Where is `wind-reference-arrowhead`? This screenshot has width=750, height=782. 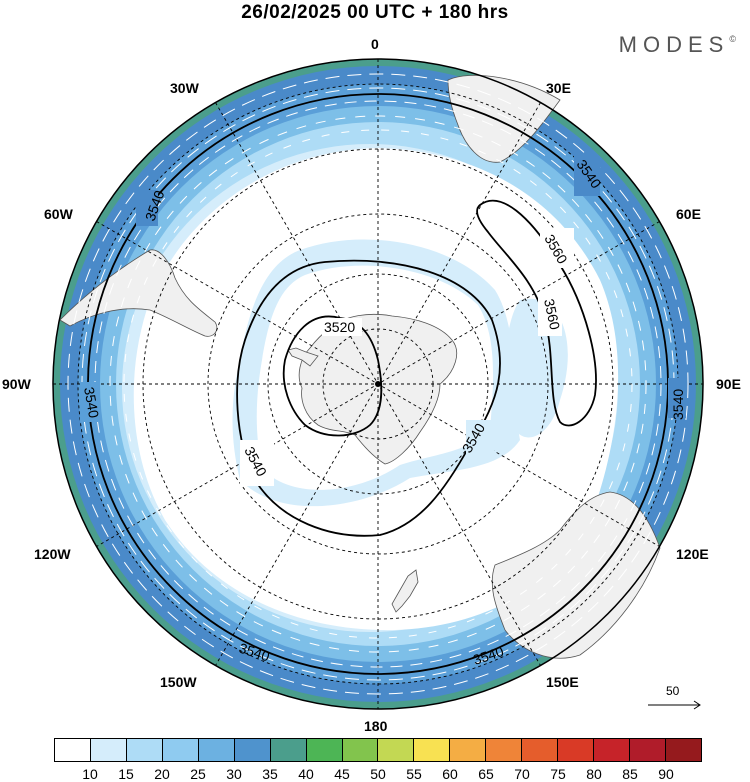 wind-reference-arrowhead is located at coordinates (697, 705).